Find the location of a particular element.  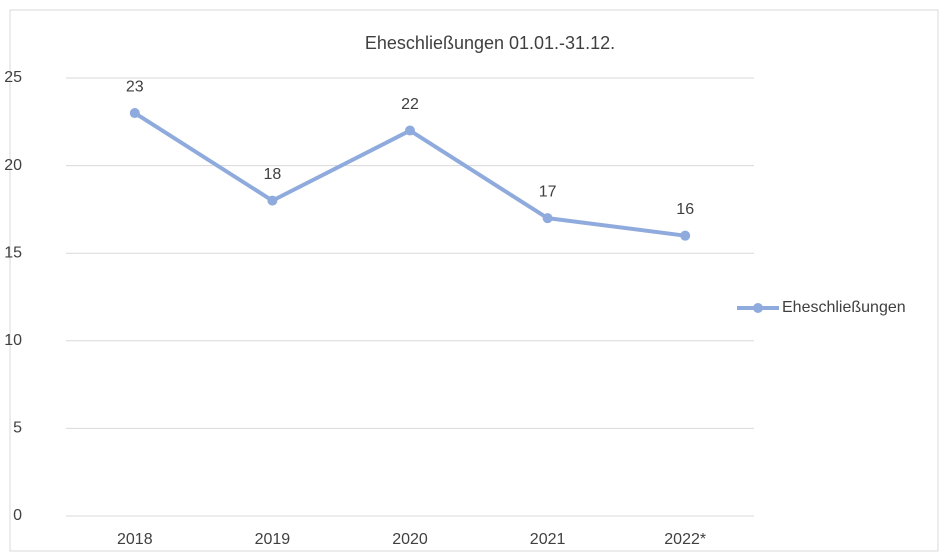

x-tick-label: 2019 is located at coordinates (273, 539).